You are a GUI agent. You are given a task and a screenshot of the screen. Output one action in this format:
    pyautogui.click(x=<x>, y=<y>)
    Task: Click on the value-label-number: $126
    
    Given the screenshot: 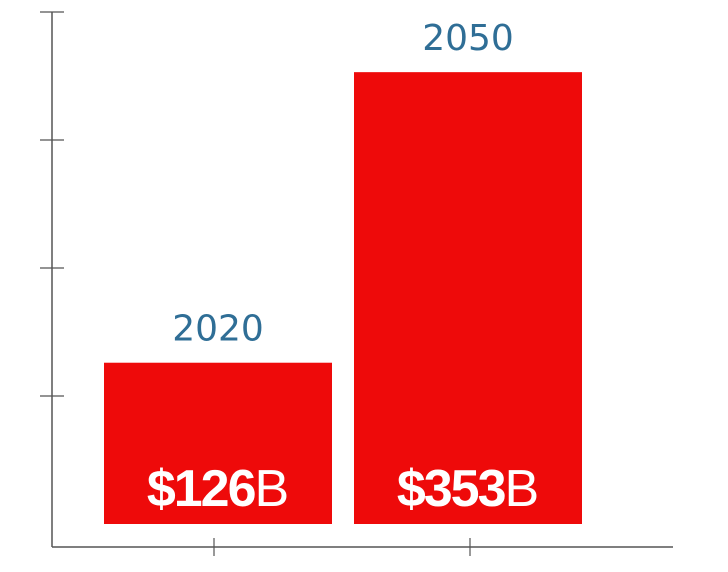 What is the action you would take?
    pyautogui.click(x=201, y=489)
    